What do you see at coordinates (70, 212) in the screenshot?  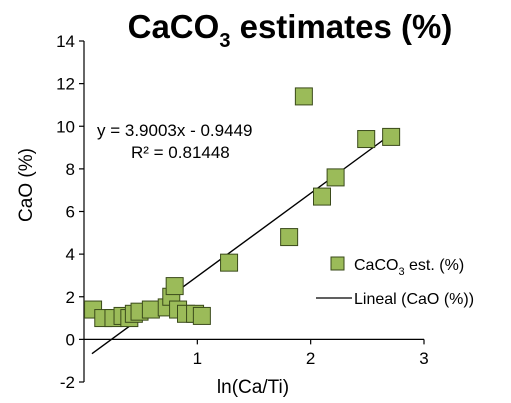 I see `y-tick-label: 6` at bounding box center [70, 212].